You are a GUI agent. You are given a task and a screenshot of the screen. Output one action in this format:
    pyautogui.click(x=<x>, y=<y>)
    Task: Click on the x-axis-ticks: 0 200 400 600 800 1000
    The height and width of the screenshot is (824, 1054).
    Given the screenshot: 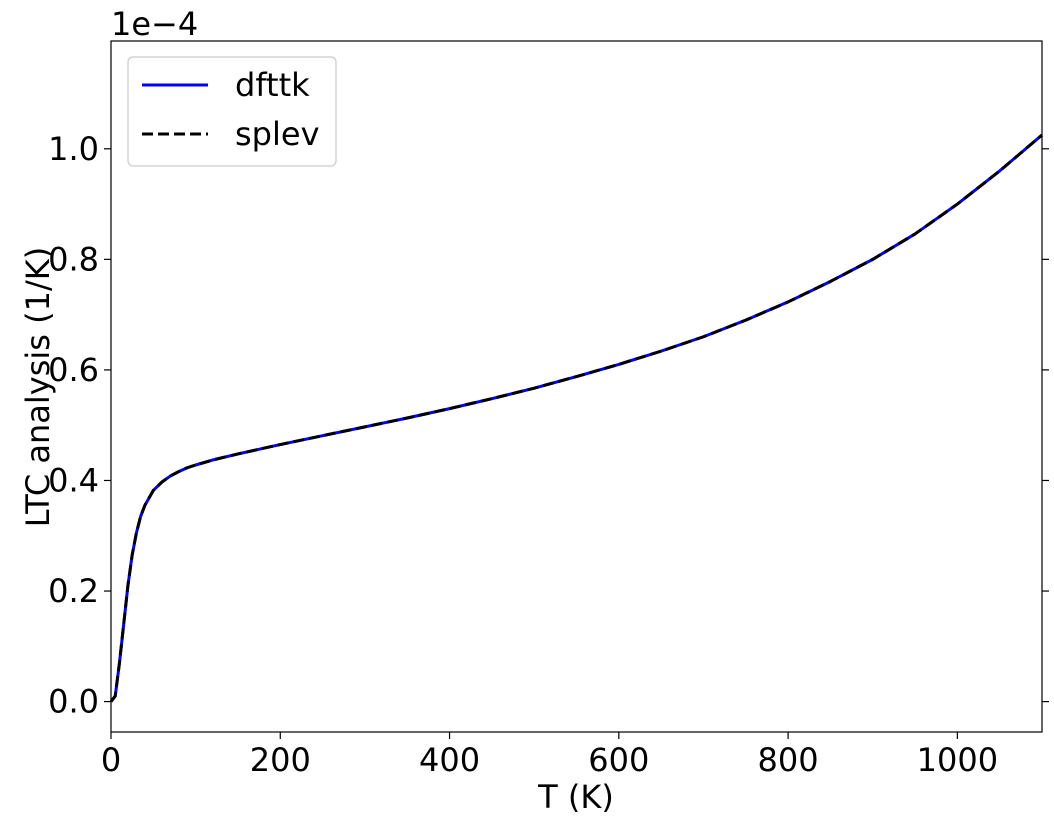 What is the action you would take?
    pyautogui.click(x=549, y=755)
    